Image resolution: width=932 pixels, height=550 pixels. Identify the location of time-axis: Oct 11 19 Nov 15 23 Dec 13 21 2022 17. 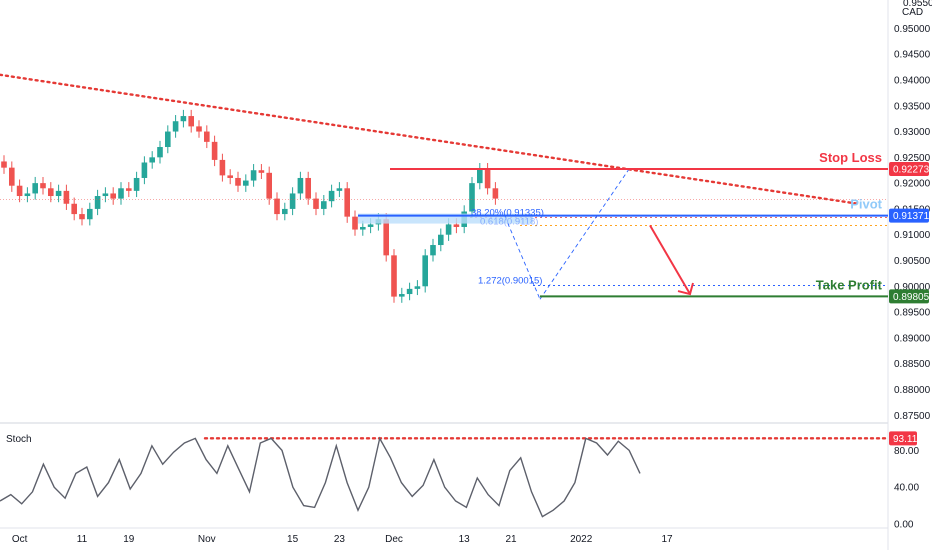
(342, 539).